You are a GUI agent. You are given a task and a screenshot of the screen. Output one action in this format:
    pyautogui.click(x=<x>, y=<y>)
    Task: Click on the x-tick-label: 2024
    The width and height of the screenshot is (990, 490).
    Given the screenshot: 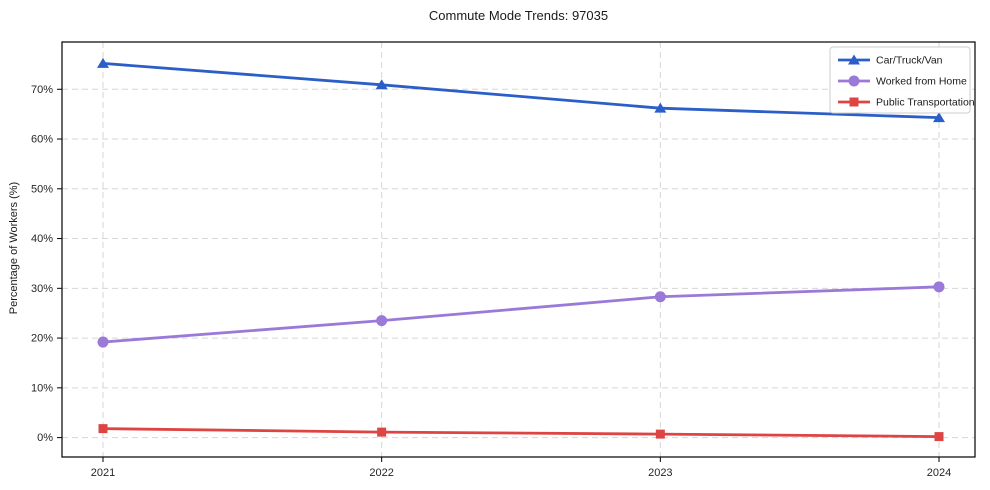 What is the action you would take?
    pyautogui.click(x=939, y=473)
    